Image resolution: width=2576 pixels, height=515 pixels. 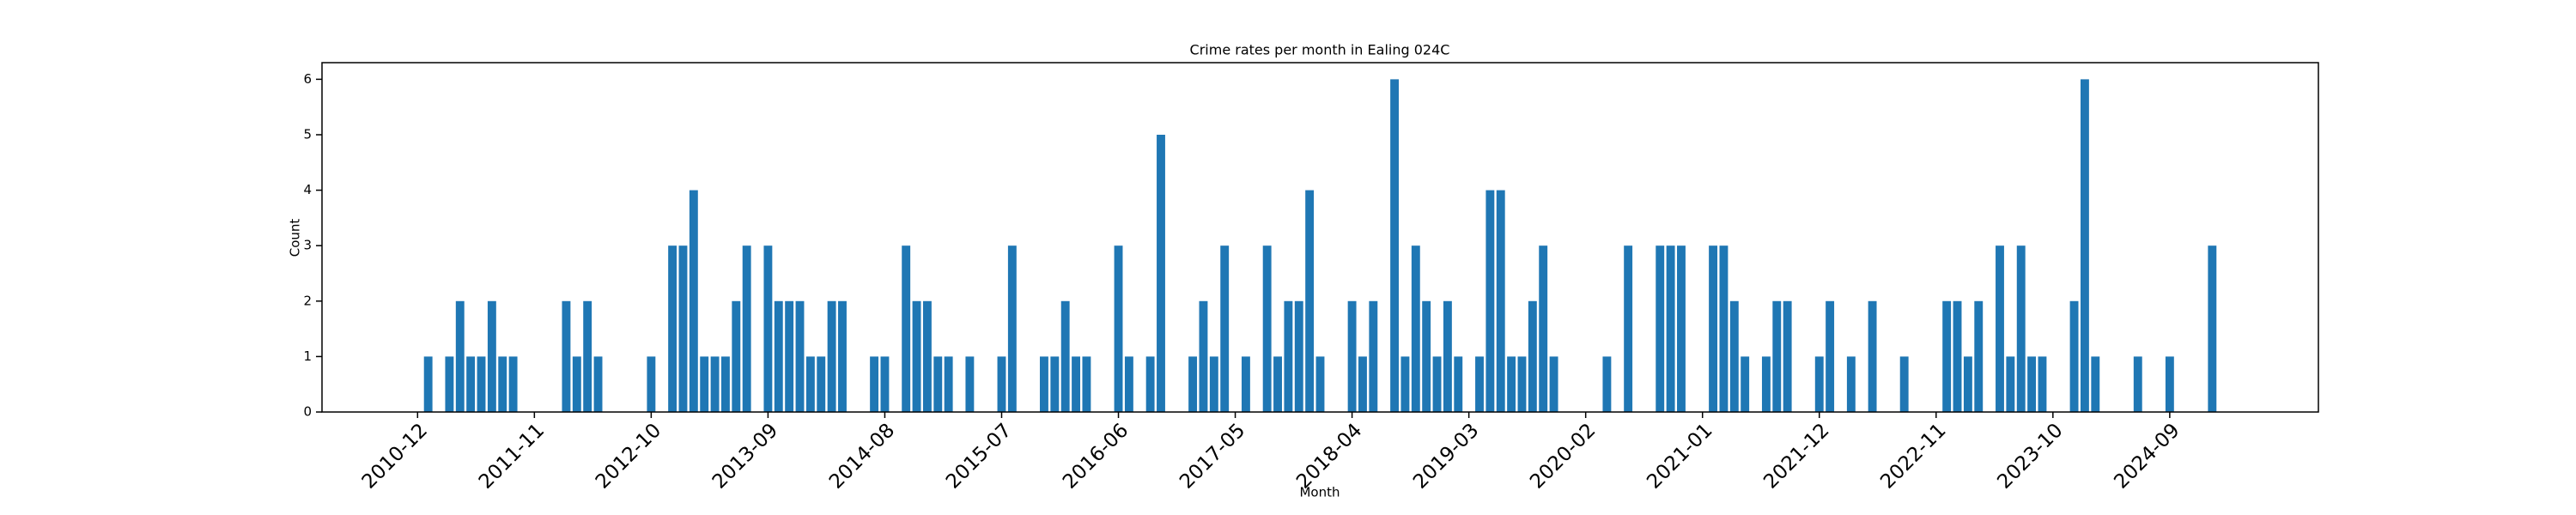 What do you see at coordinates (2030, 456) in the screenshot?
I see `x-tick-label: 2023-10` at bounding box center [2030, 456].